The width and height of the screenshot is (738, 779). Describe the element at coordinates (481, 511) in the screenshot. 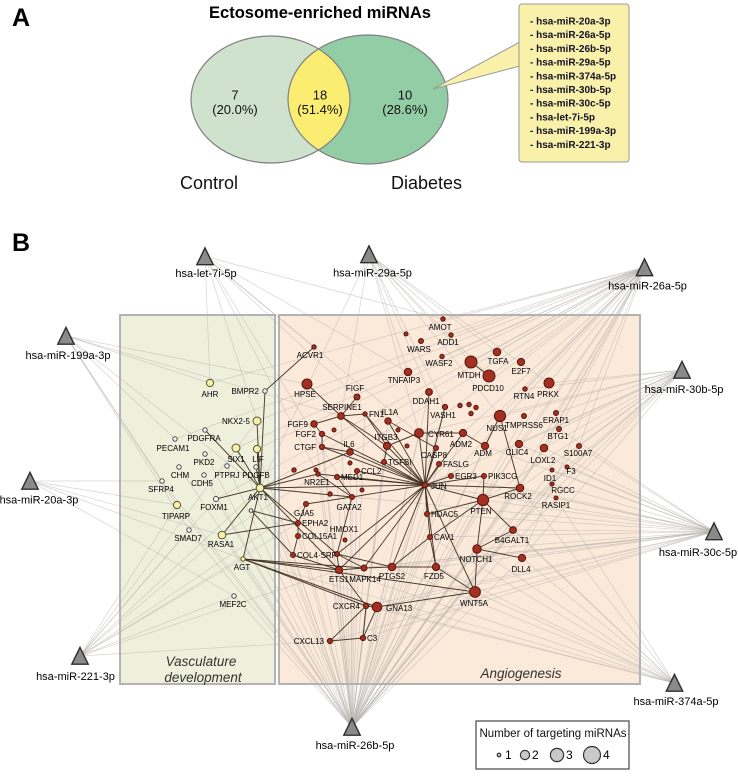

I see `svg-text: PTEN` at that location.